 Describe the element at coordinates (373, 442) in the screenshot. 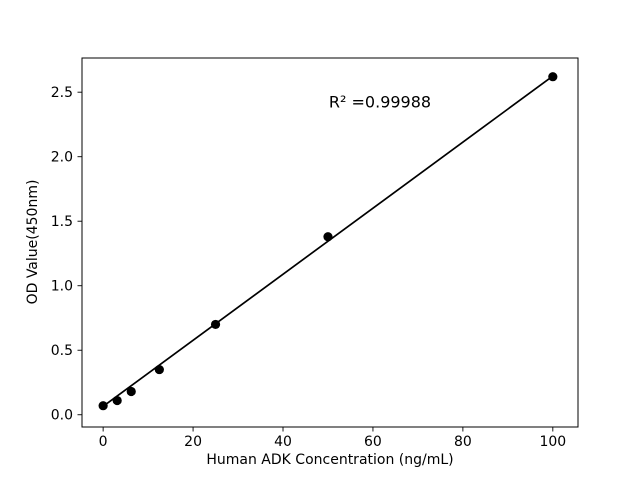

I see `x-tick-label: 60` at that location.